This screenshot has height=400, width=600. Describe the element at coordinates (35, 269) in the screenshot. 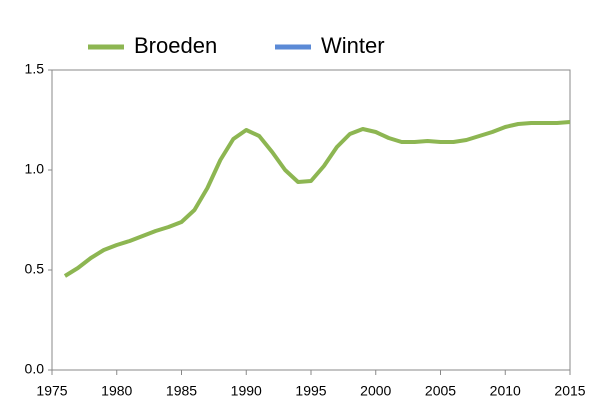

I see `y-tick-label: 0.5` at that location.